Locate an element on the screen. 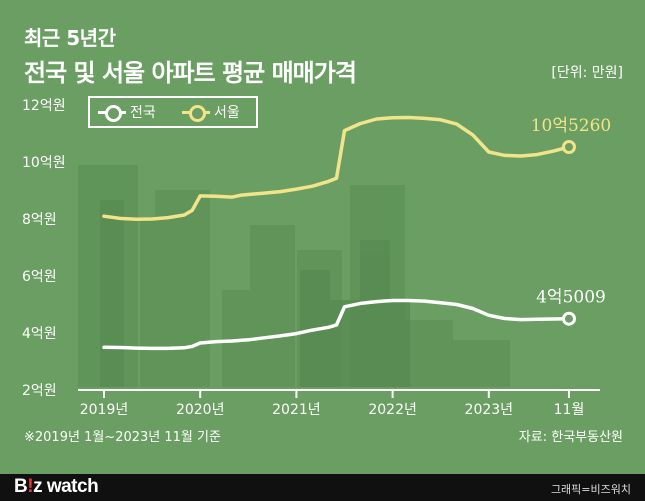  x-tick-label: 2021년 is located at coordinates (296, 410).